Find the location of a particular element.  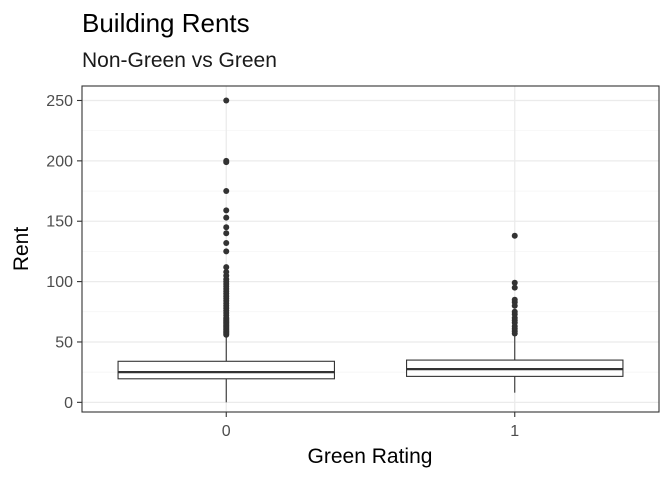

y-axis-title: Rent is located at coordinates (21, 249).